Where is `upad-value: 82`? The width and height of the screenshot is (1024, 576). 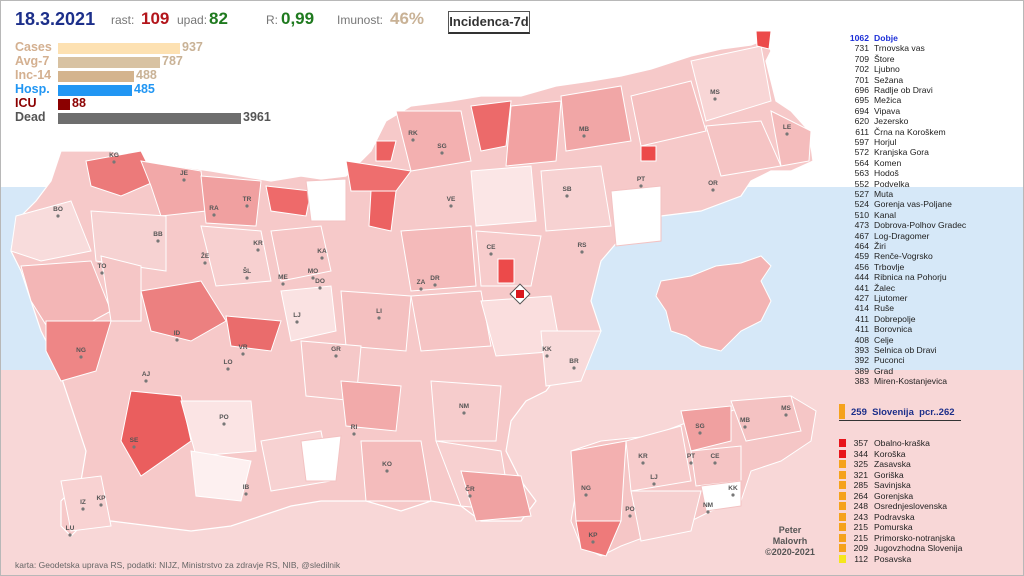 upad-value: 82 is located at coordinates (218, 18).